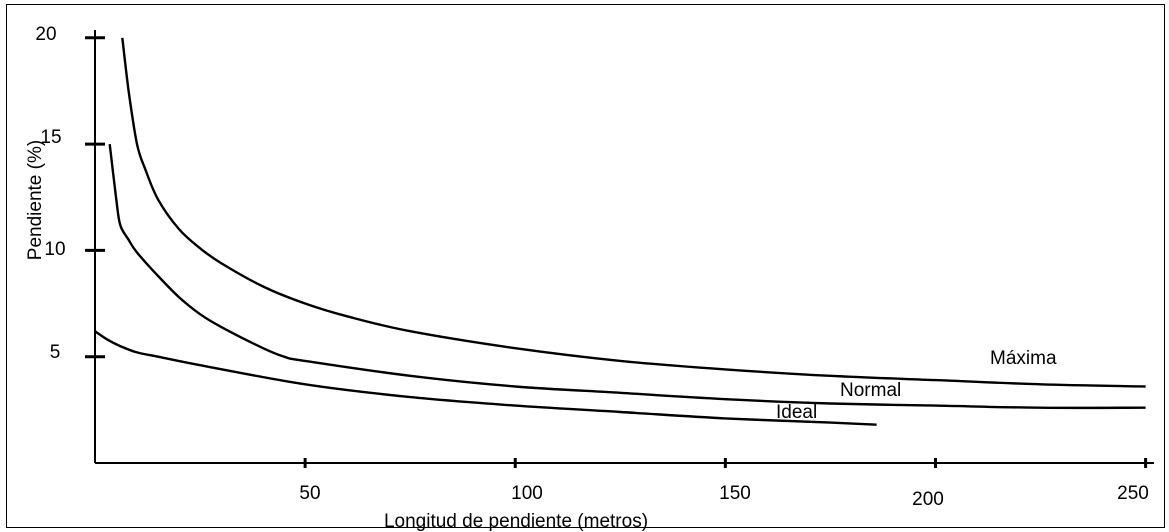  I want to click on x-tick-label: 250, so click(1133, 493).